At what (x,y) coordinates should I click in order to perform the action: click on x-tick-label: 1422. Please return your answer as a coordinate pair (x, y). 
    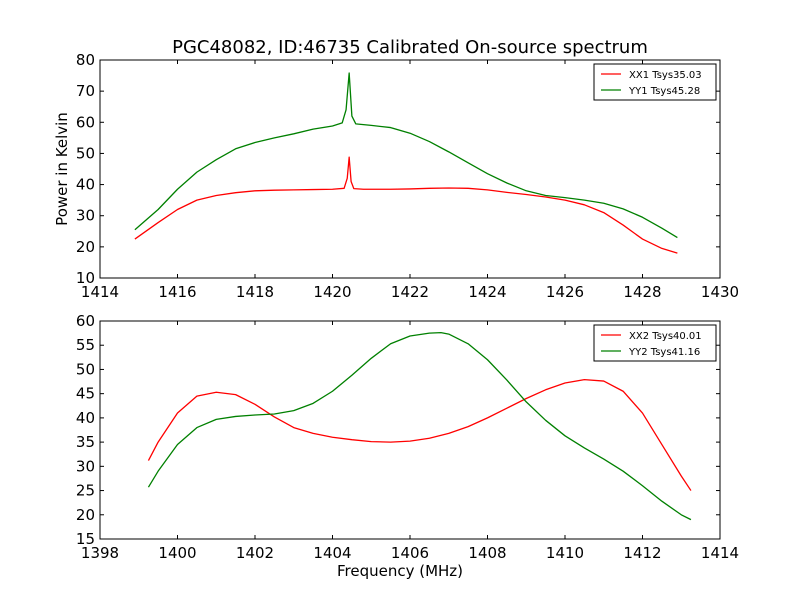
    Looking at the image, I should click on (410, 292).